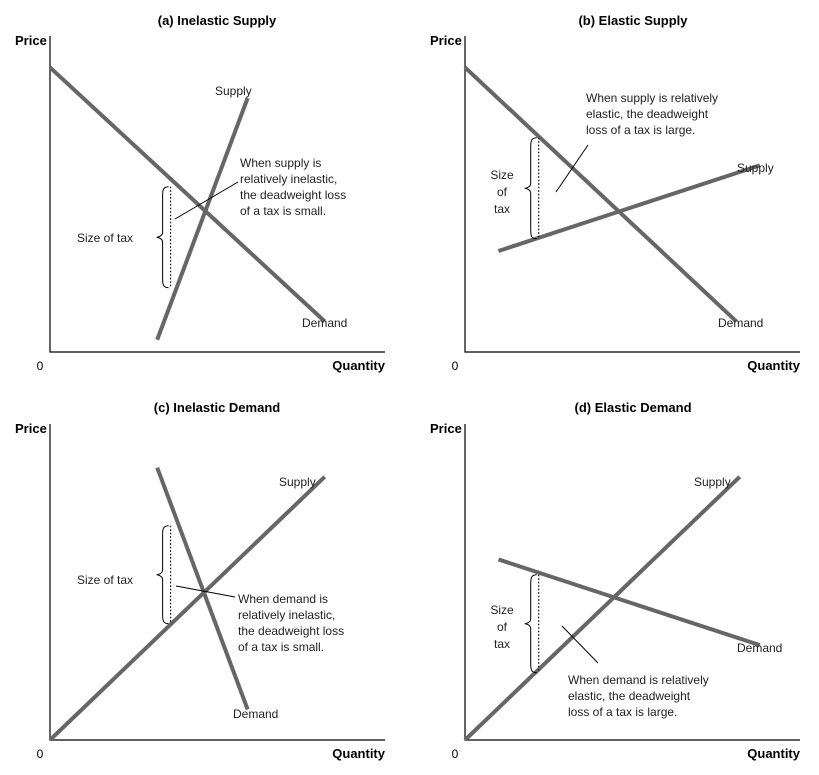  What do you see at coordinates (632, 407) in the screenshot?
I see `chart-title: (d) Elastic Demand` at bounding box center [632, 407].